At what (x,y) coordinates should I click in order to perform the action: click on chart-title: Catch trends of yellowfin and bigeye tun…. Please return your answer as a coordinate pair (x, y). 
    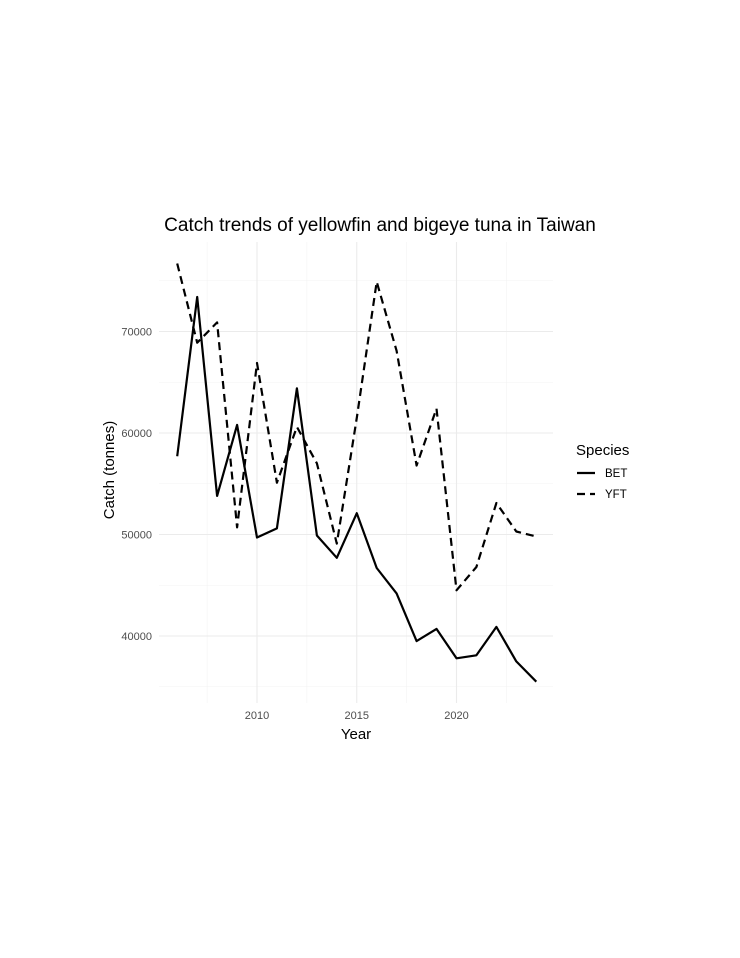
    Looking at the image, I should click on (380, 225).